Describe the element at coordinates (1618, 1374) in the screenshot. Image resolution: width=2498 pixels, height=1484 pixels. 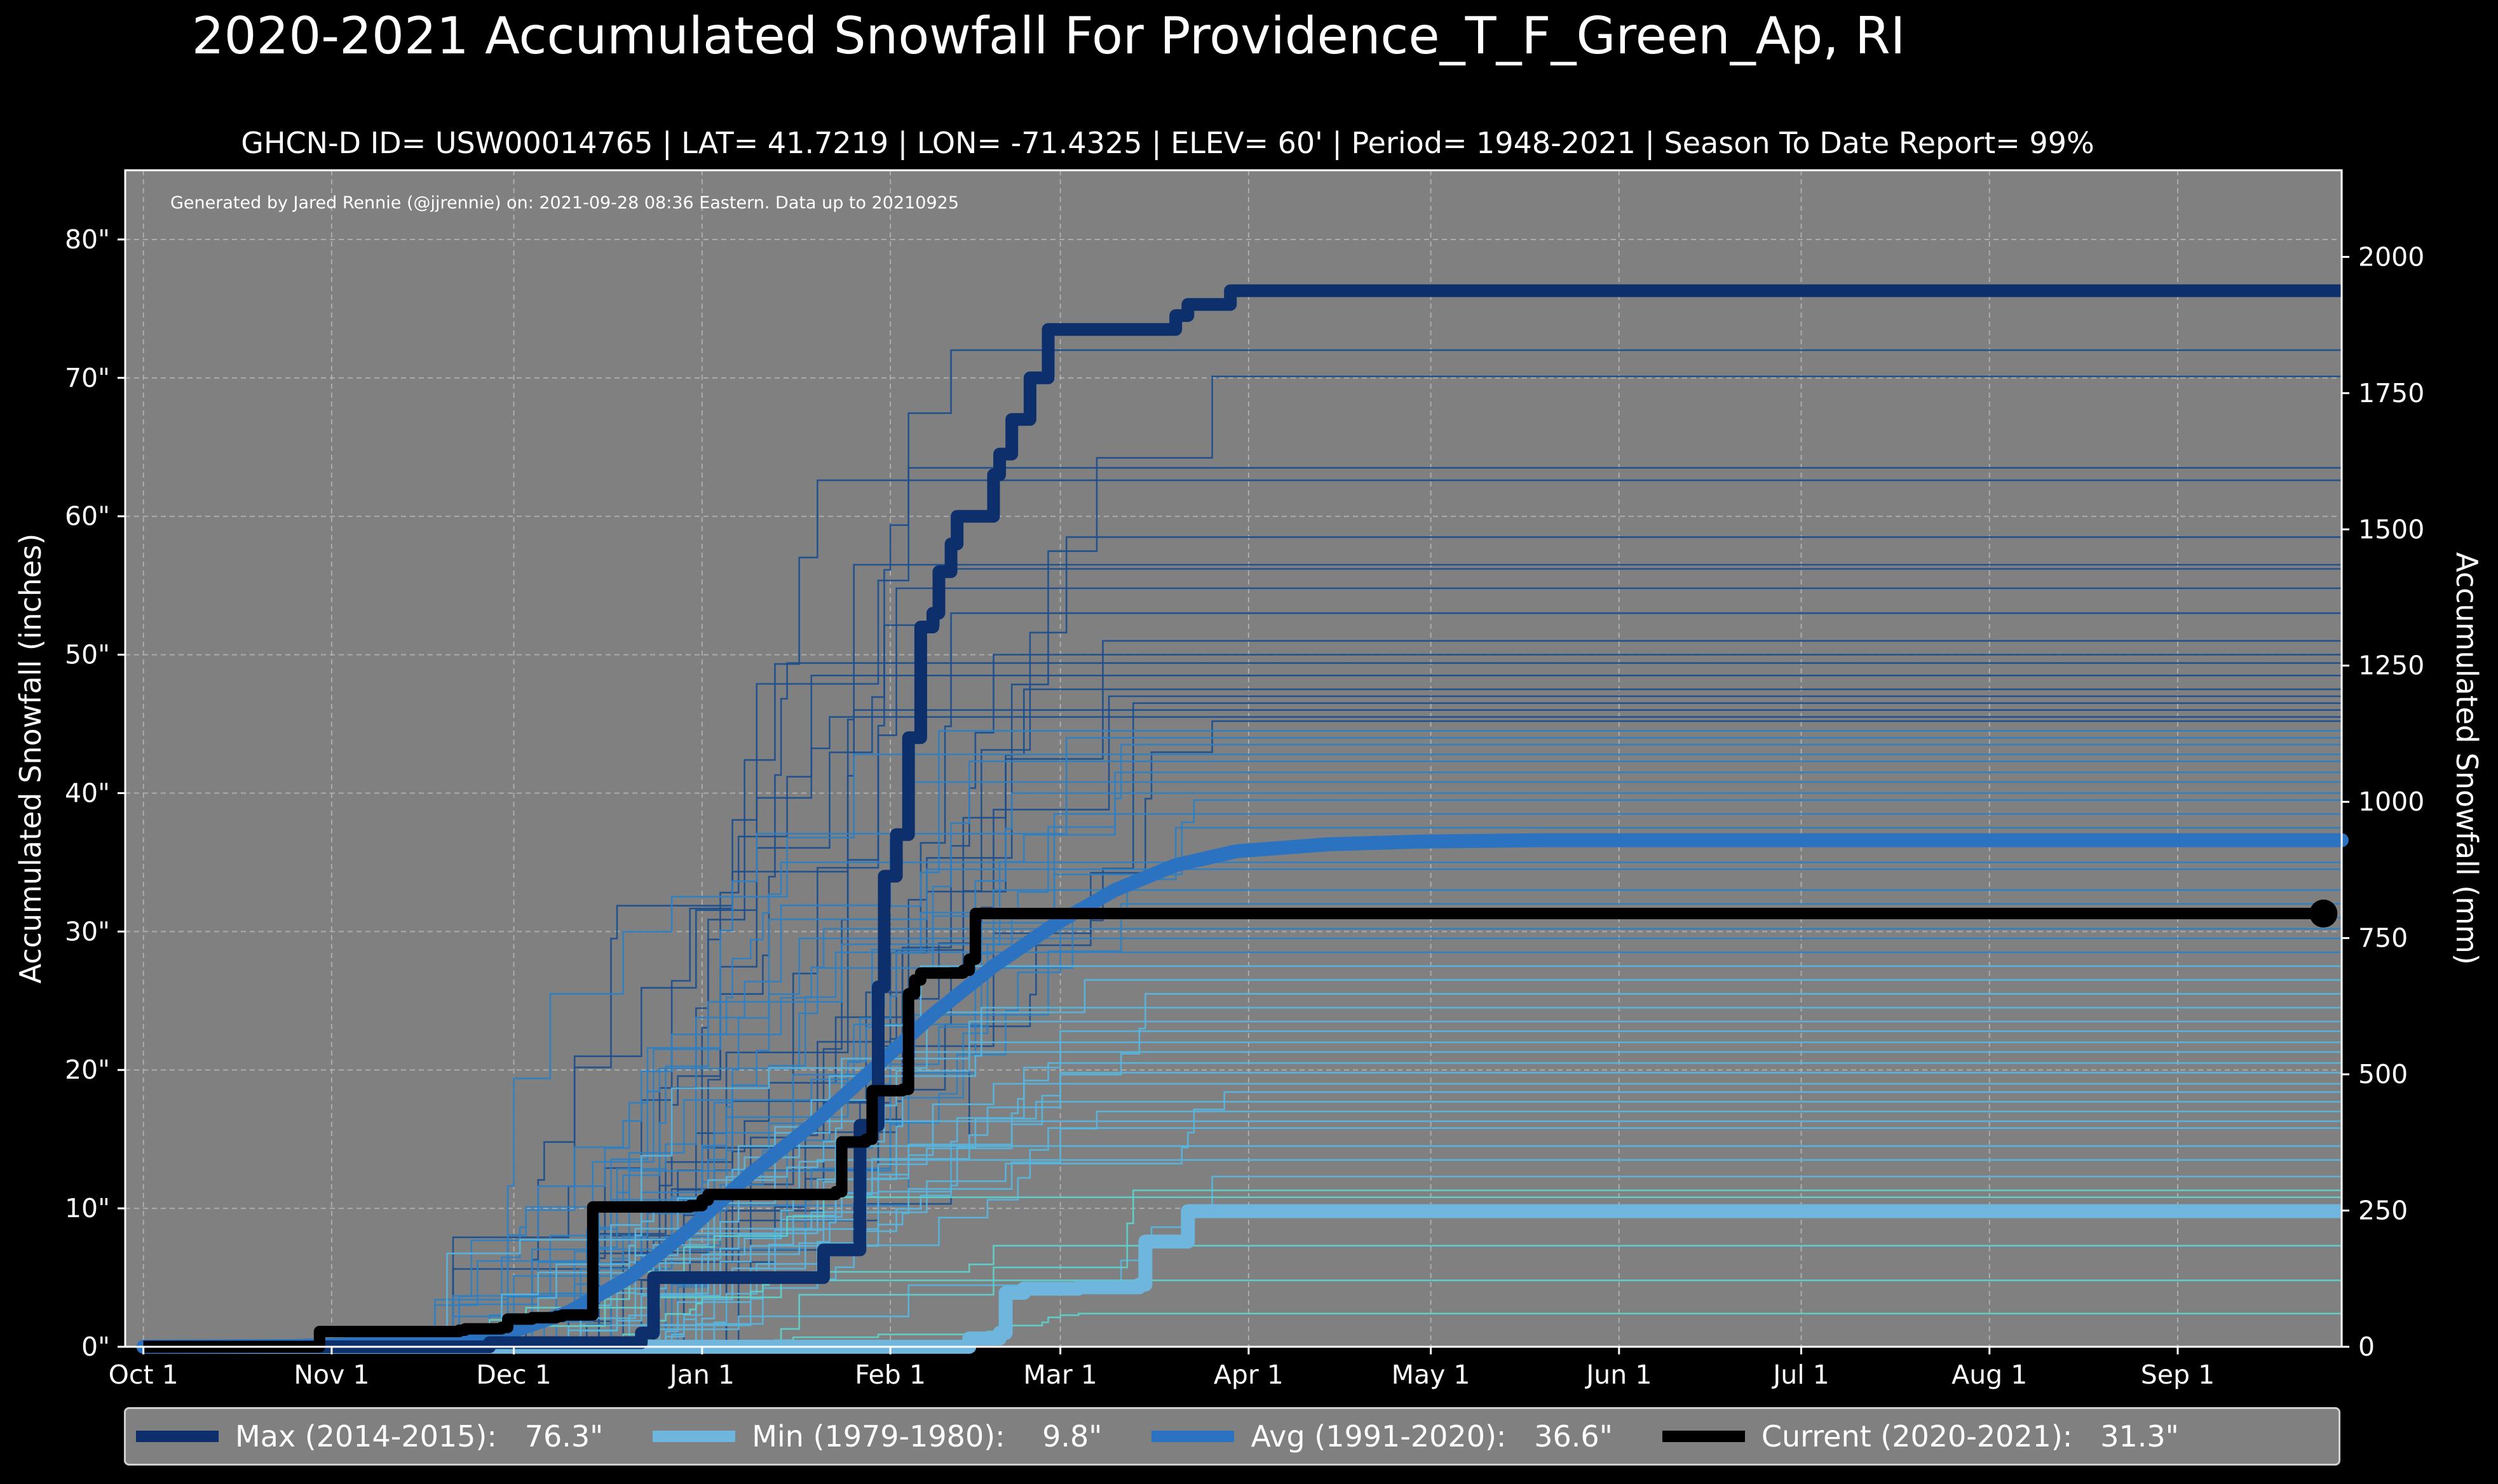
I see `x-tick-label: Jun 1` at that location.